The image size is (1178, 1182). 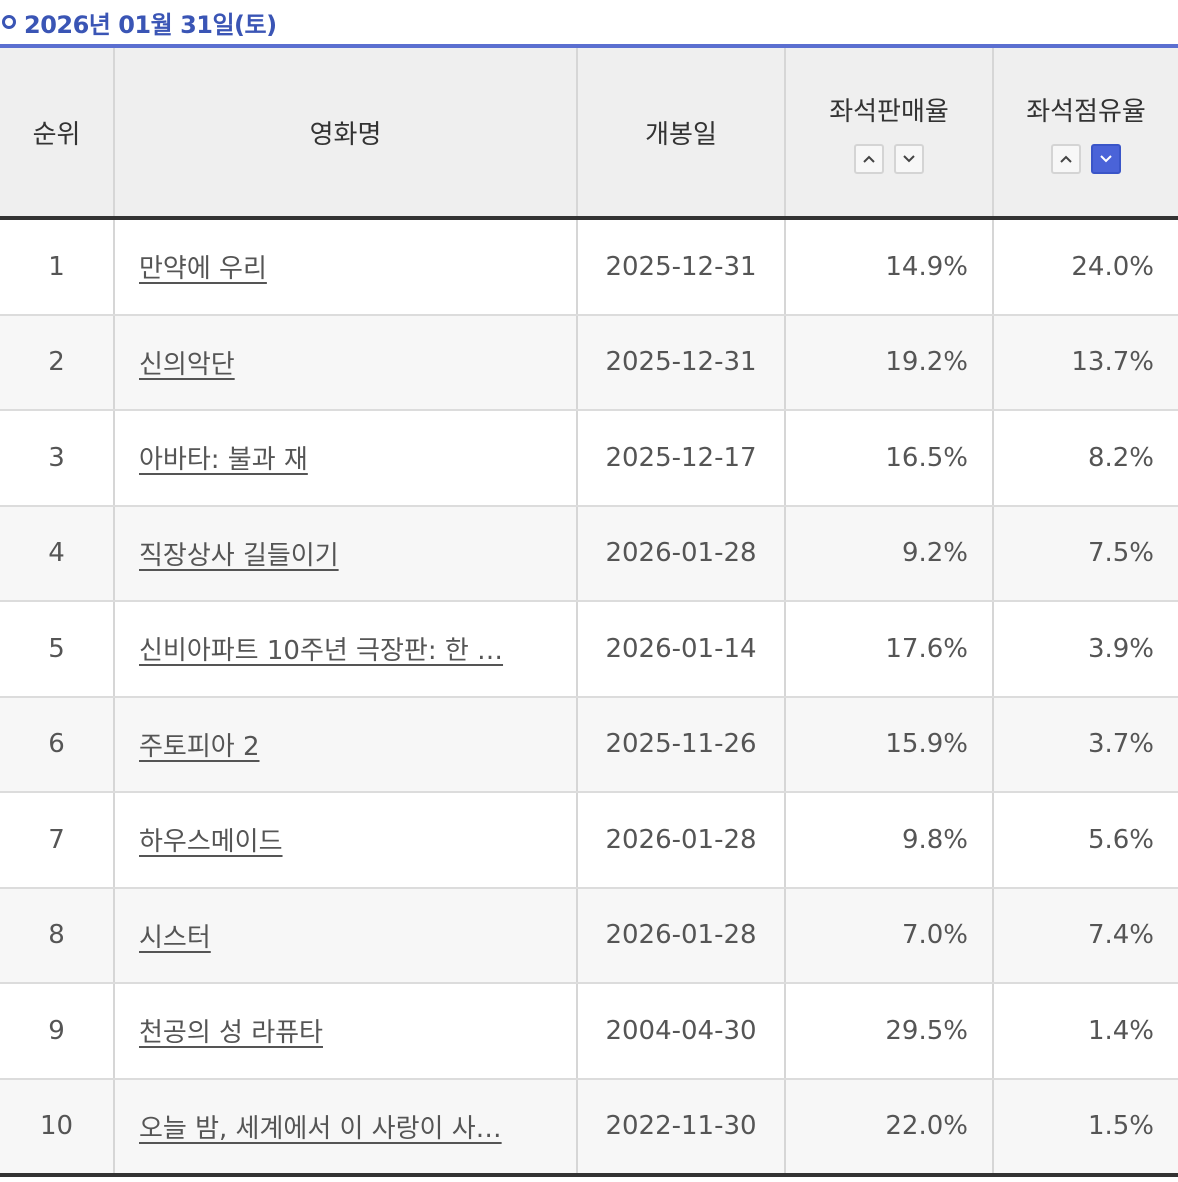 I want to click on title-cell: 시스터, so click(x=346, y=935).